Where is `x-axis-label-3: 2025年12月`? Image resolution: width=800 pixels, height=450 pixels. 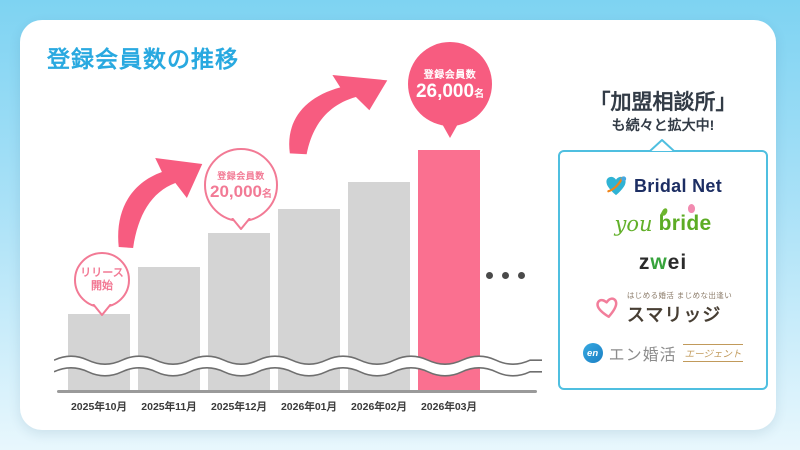
x-axis-label-3: 2025年12月 is located at coordinates (239, 407).